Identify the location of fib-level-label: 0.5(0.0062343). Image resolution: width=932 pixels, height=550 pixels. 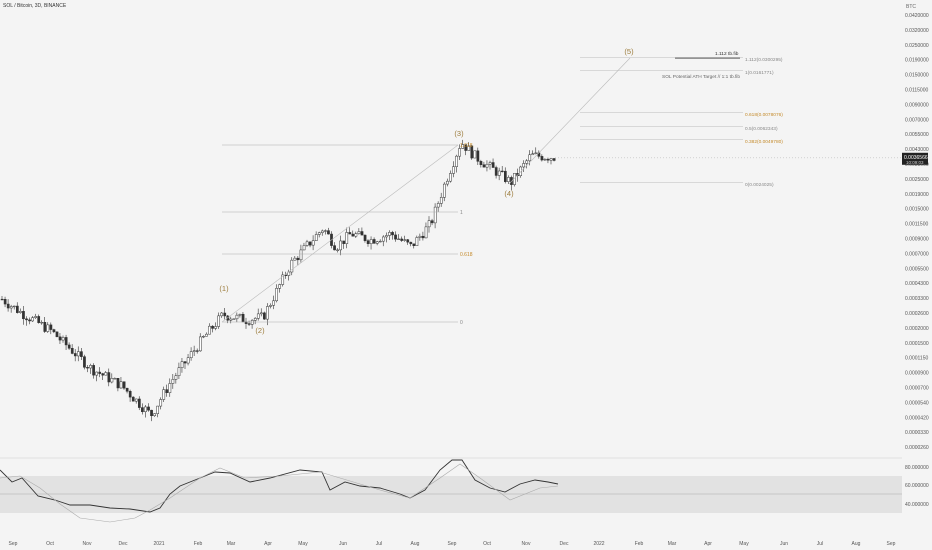
(761, 129).